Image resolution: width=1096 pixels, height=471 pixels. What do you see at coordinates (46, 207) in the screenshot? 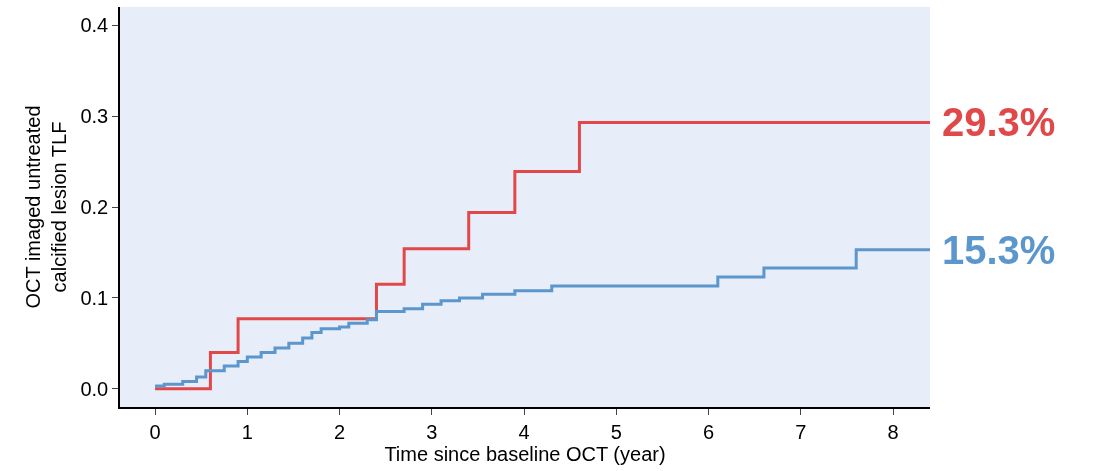
I see `y-axis-title: OCT imaged untreated calcified lesion TLF` at bounding box center [46, 207].